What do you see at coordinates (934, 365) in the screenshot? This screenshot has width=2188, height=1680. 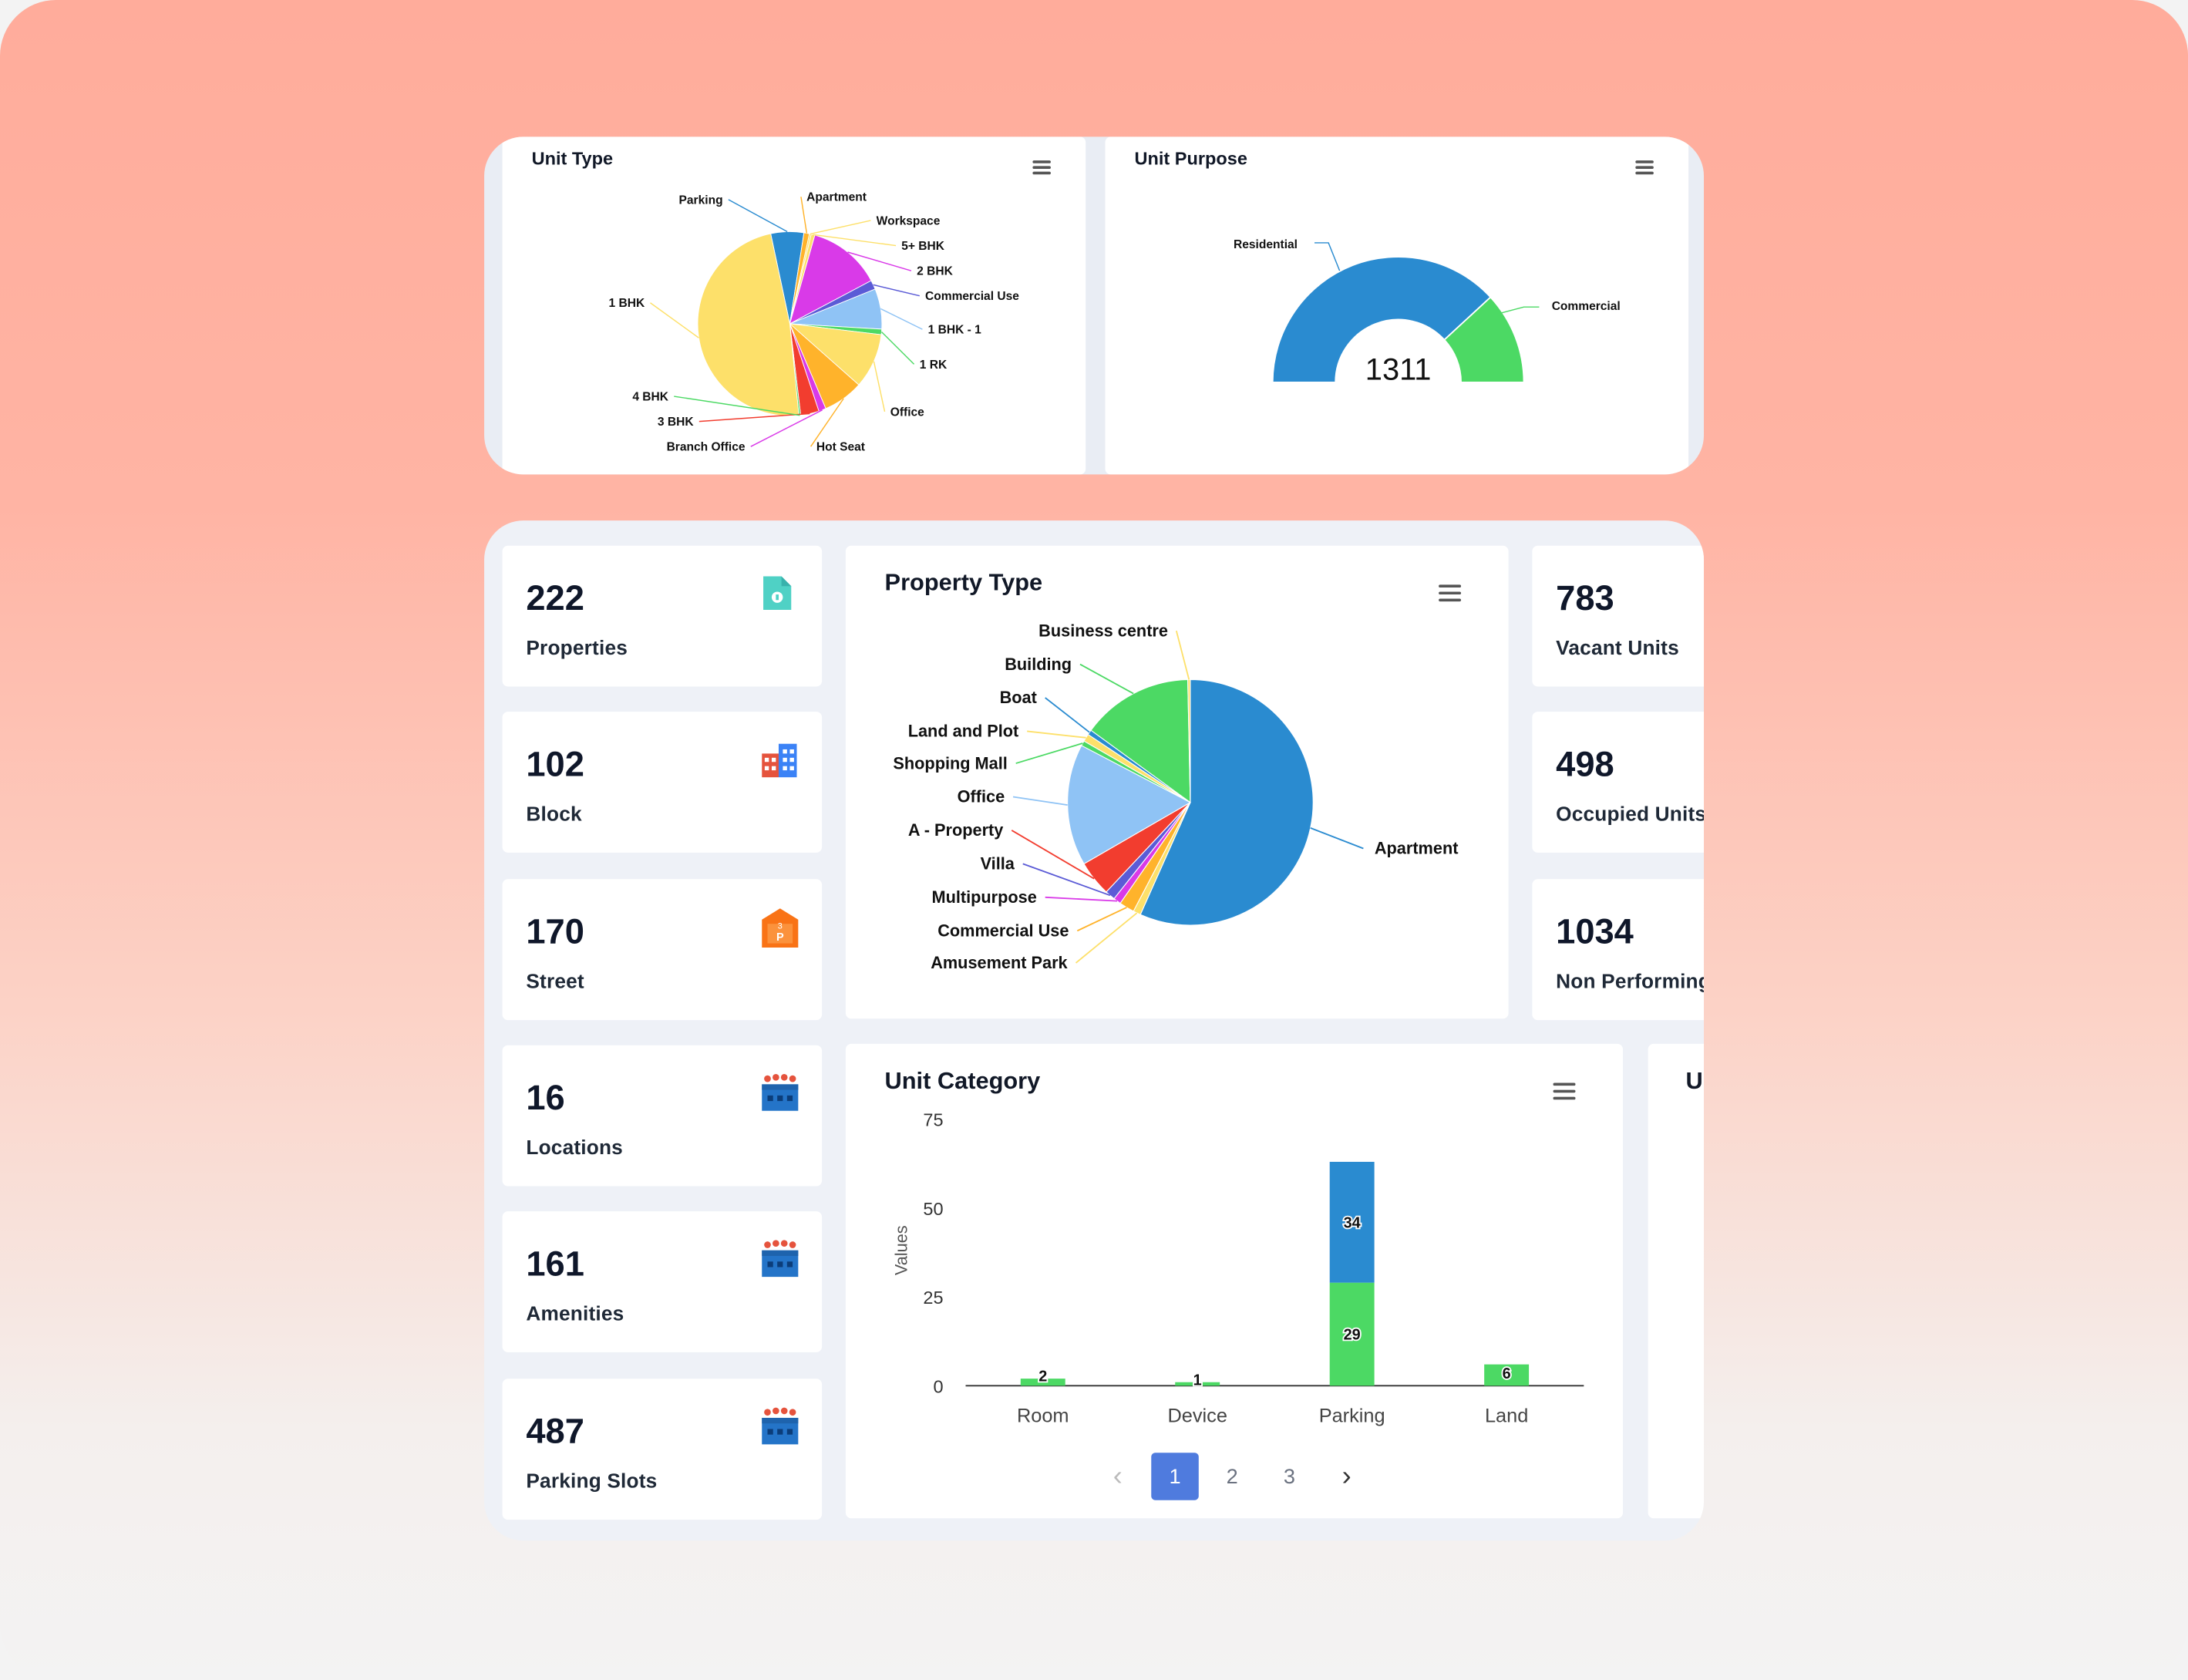 I see `unit-type-label: 1 RK` at bounding box center [934, 365].